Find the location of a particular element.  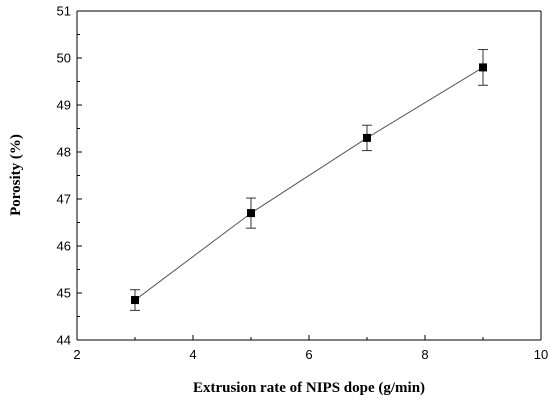

y-tick-label: 47 is located at coordinates (64, 199).